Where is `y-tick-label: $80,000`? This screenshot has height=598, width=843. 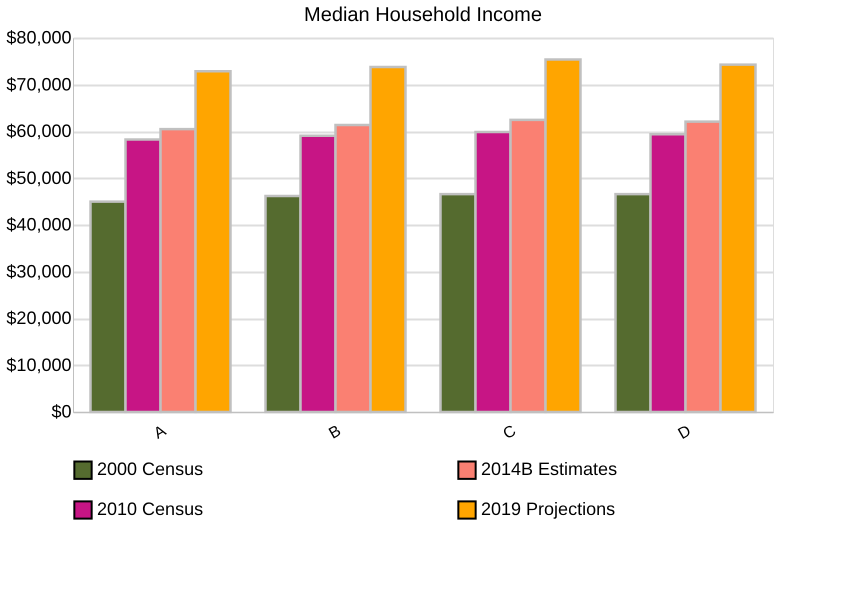 y-tick-label: $80,000 is located at coordinates (39, 38).